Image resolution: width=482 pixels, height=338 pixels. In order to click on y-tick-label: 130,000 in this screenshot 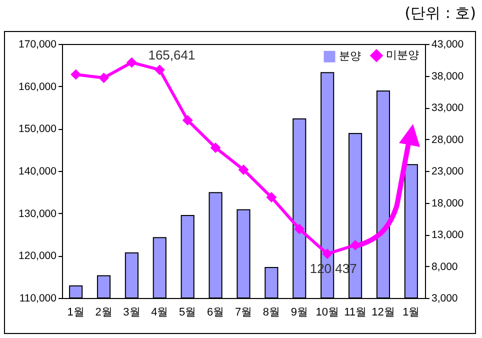, I will do `click(37, 214)`.